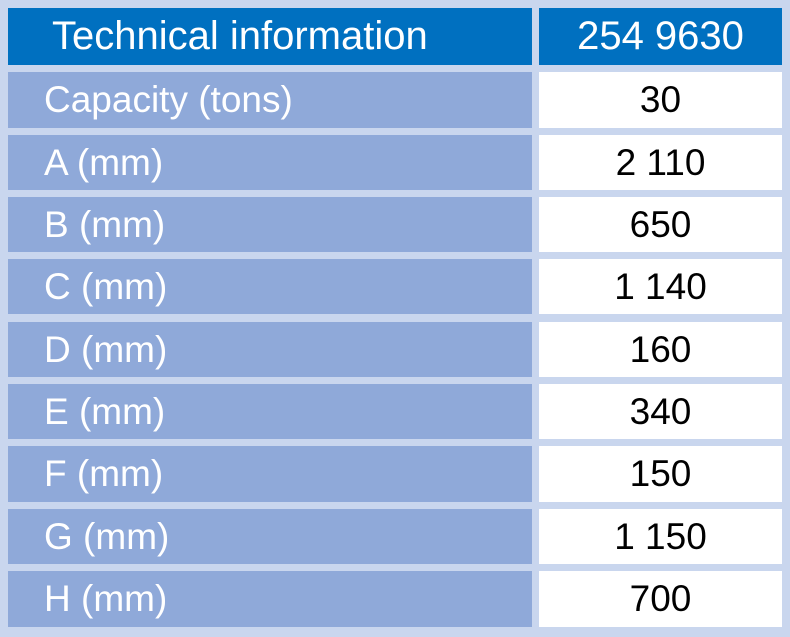 Image resolution: width=790 pixels, height=637 pixels. Describe the element at coordinates (660, 349) in the screenshot. I see `row-value: 160` at that location.